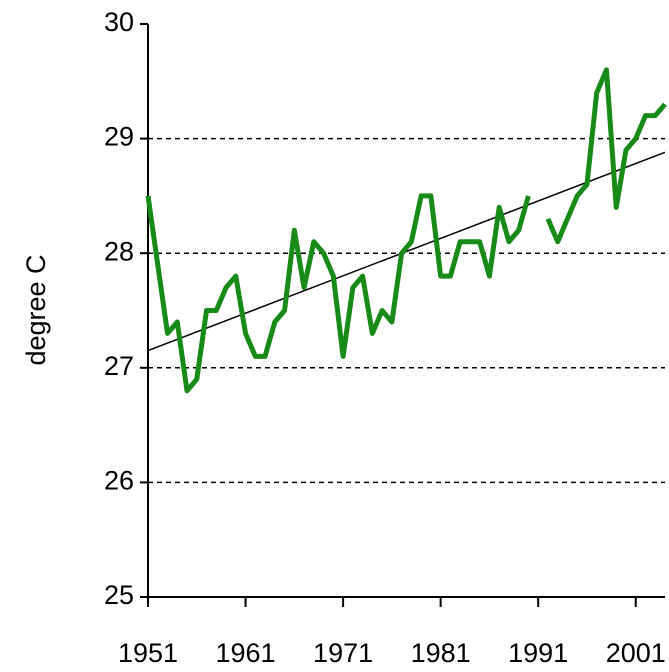  I want to click on y-tick-label: 26, so click(119, 481).